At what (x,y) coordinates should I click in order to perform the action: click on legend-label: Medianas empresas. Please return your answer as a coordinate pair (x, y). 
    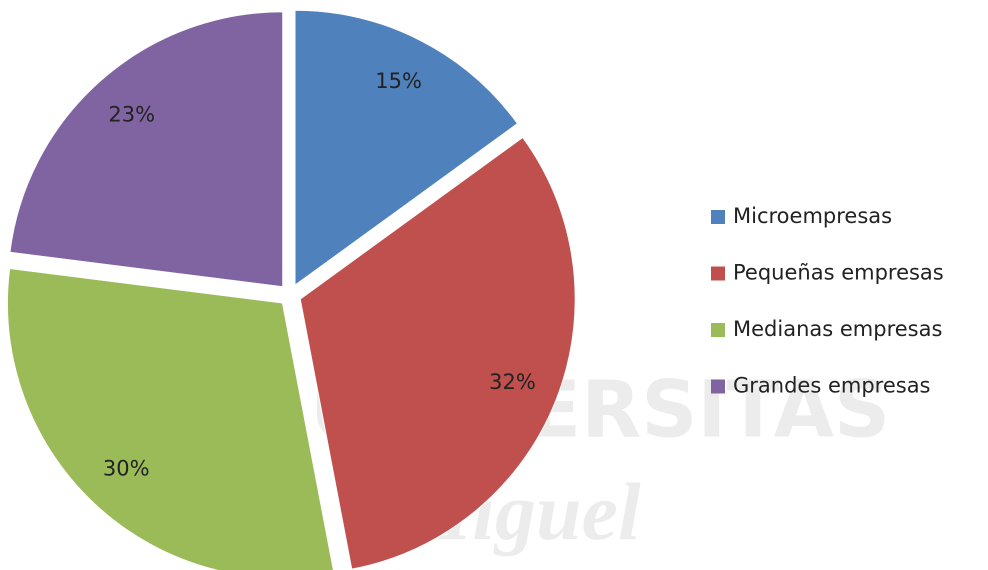
    Looking at the image, I should click on (837, 329).